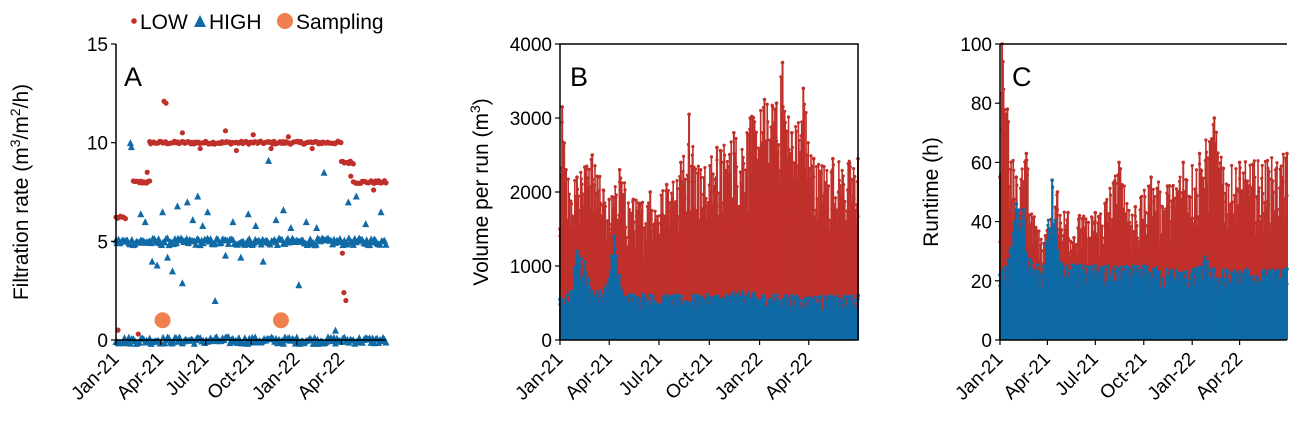  Describe the element at coordinates (531, 45) in the screenshot. I see `y-tick-label: 4000` at that location.